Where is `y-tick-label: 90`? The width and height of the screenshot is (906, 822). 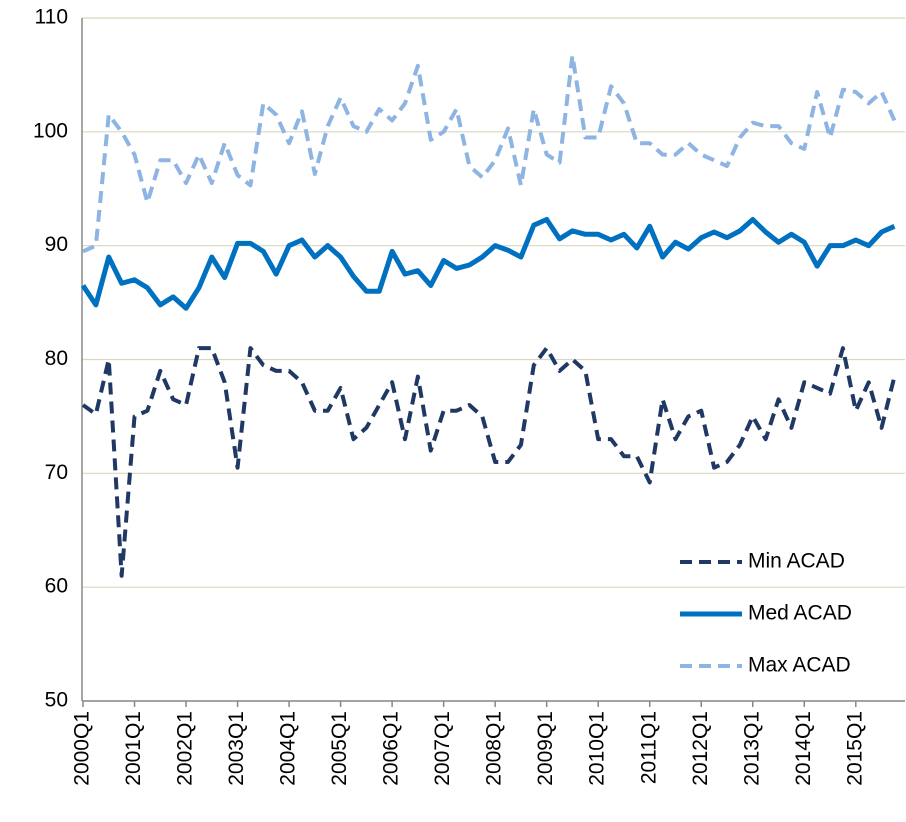 y-tick-label: 90 is located at coordinates (56, 244).